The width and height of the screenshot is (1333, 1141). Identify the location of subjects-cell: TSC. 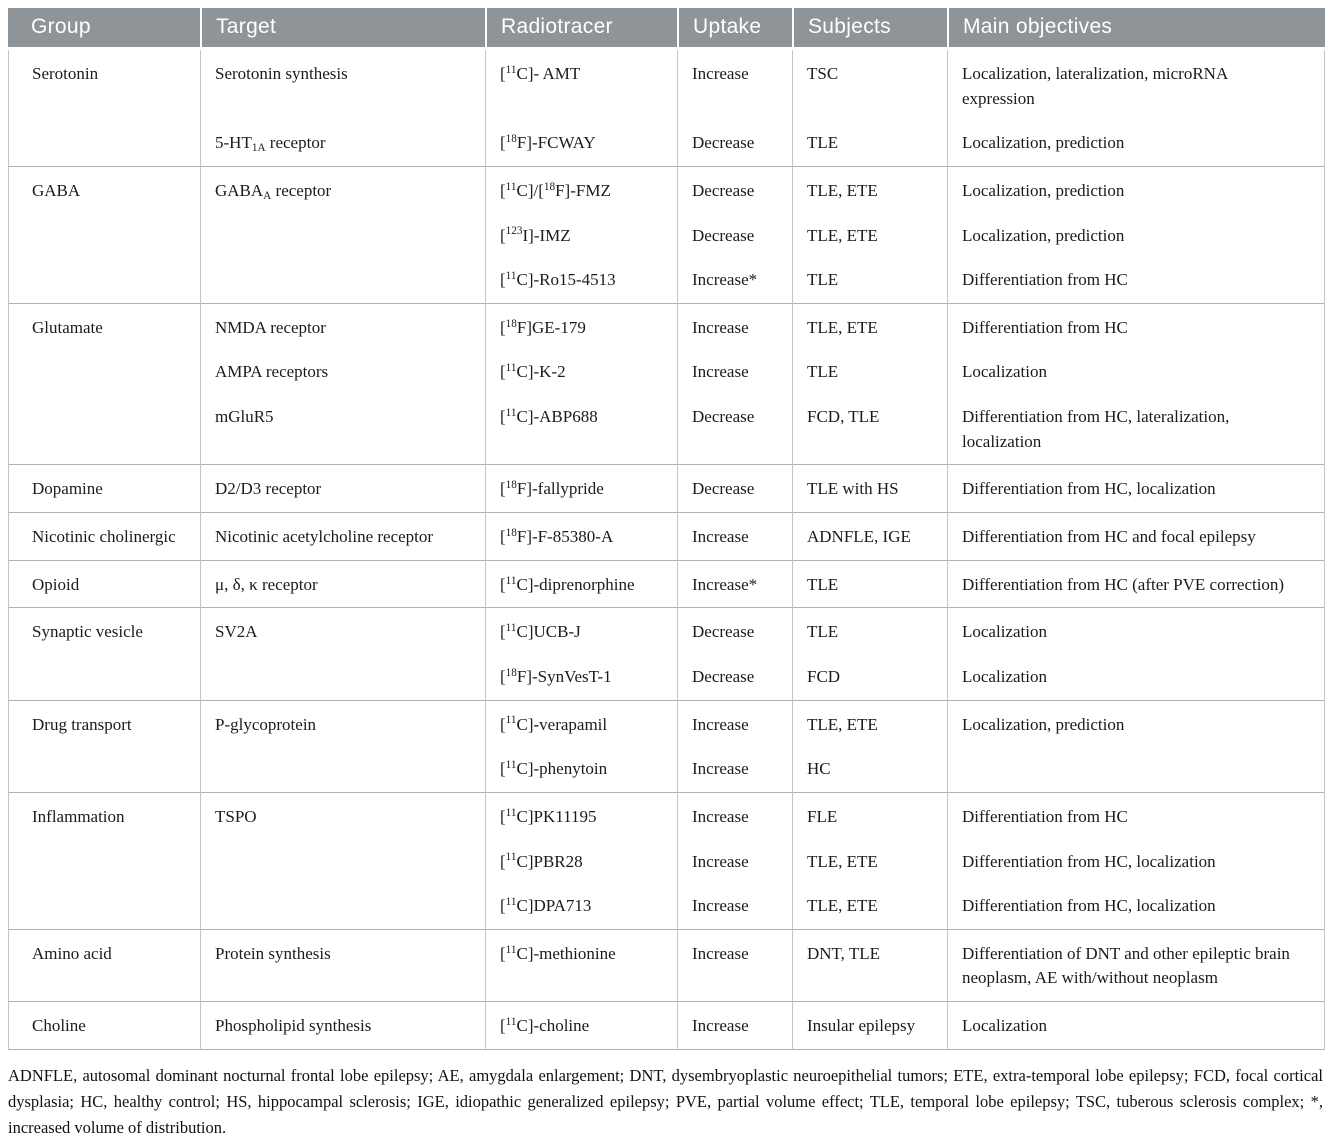
(869, 86).